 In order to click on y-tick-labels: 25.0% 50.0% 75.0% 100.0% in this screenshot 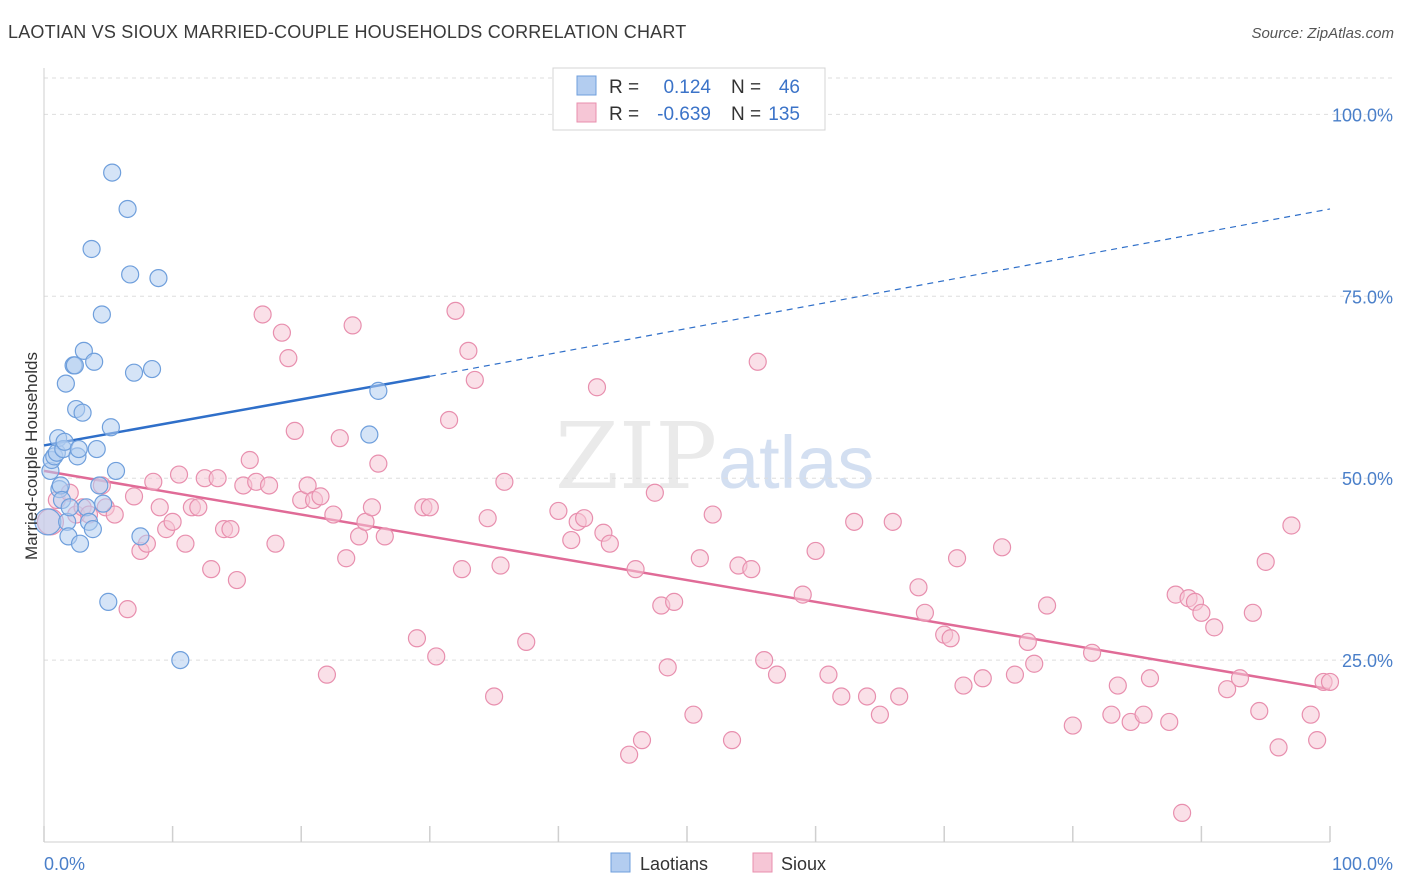, I will do `click(1362, 388)`.